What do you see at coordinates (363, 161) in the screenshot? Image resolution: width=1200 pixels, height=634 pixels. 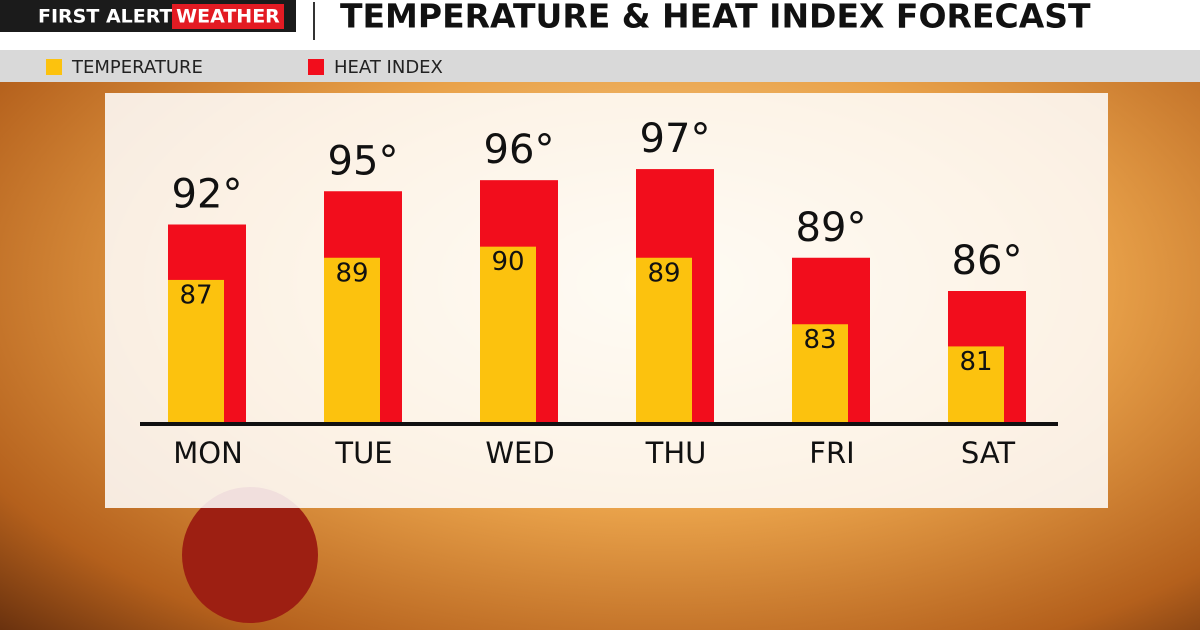 I see `heat-index-label: 95°` at bounding box center [363, 161].